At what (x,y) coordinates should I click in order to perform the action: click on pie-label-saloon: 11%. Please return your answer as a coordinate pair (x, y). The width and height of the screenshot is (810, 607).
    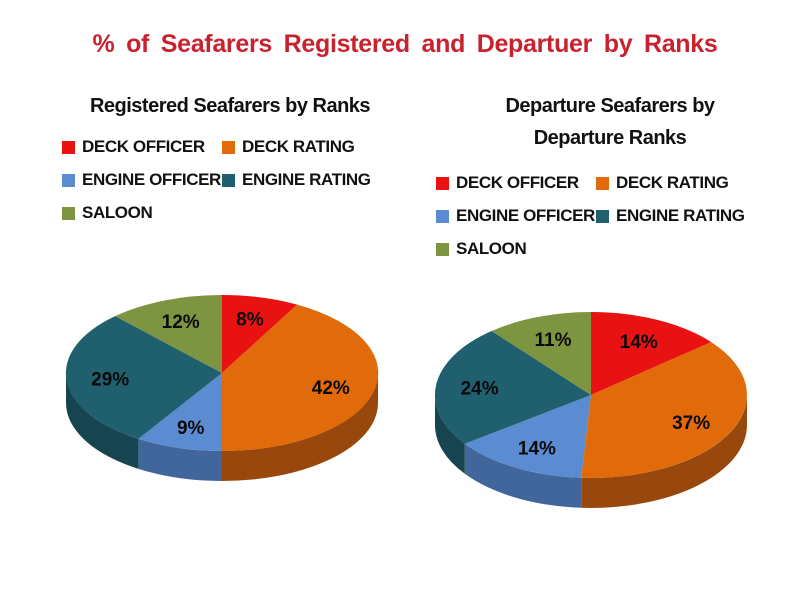
    Looking at the image, I should click on (553, 340).